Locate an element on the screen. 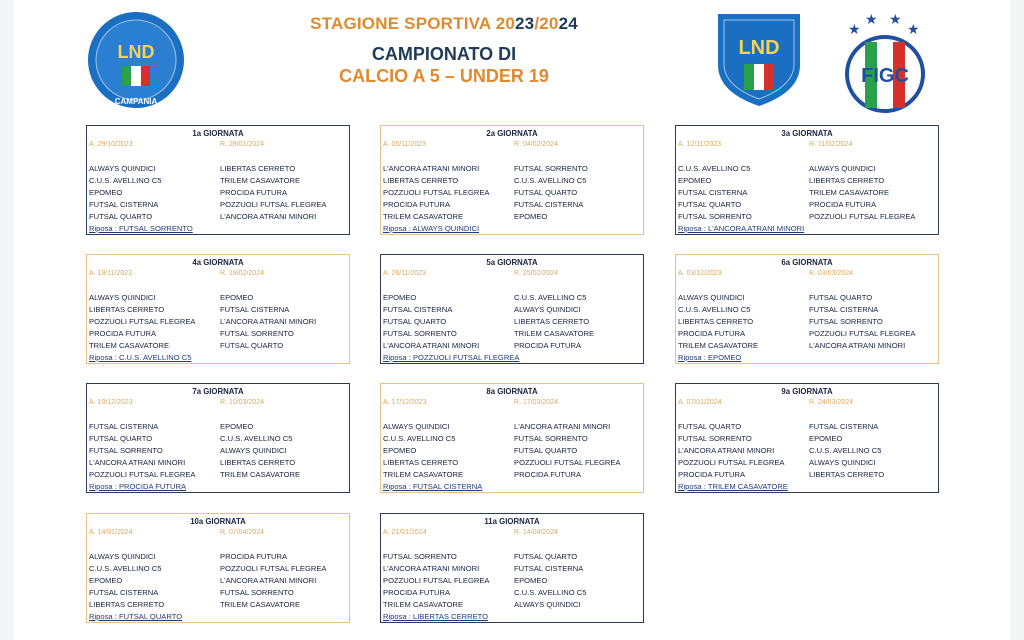 The image size is (1024, 640). andata-date: A. 21/01/2024 is located at coordinates (405, 532).